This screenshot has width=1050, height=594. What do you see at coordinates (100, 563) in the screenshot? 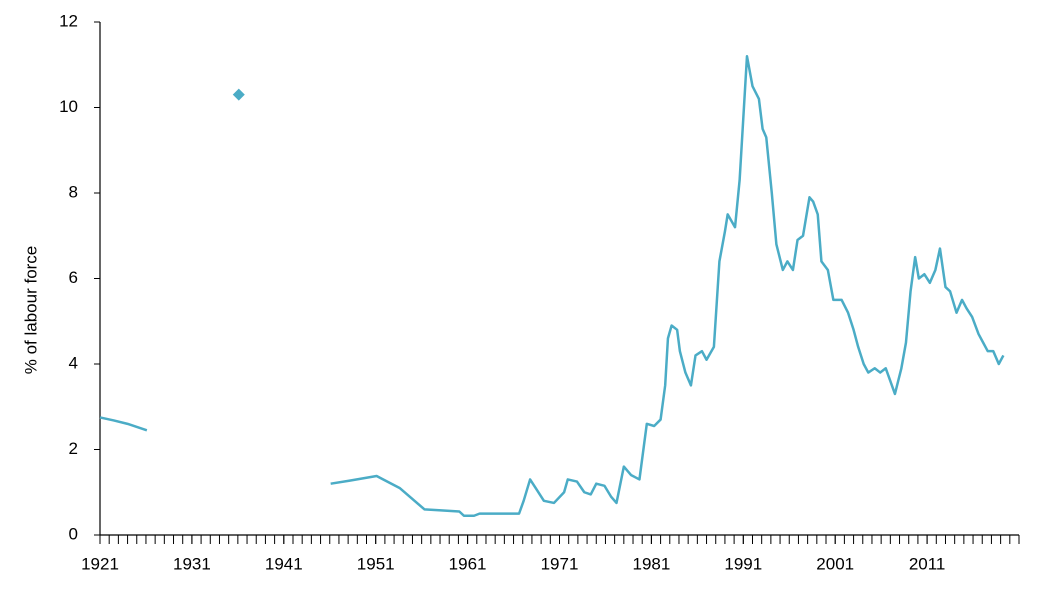
I see `x-tick-label: 1921` at bounding box center [100, 563].